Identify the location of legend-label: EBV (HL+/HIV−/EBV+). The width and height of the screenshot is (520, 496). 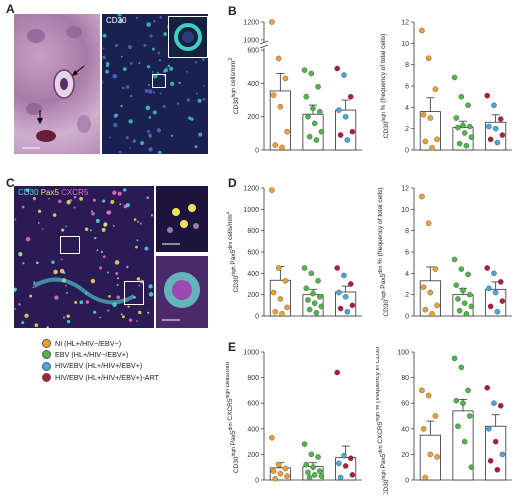
(92, 355).